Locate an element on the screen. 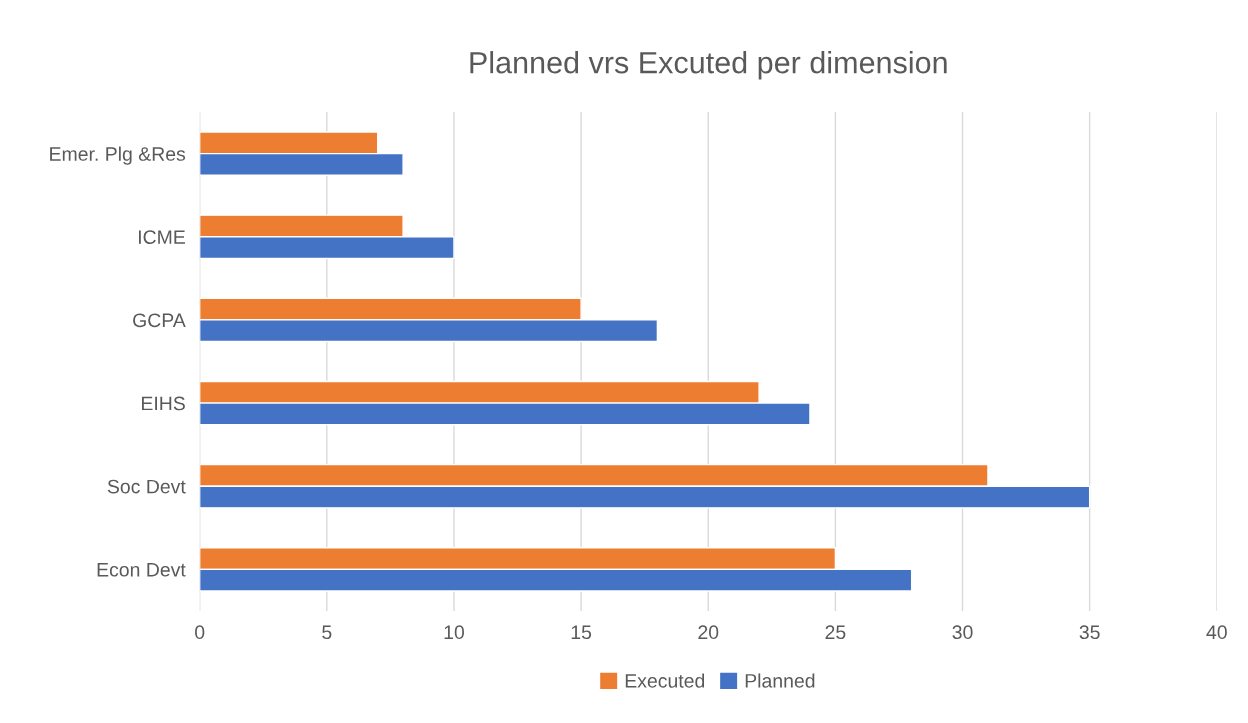  x-tick-label: 40 is located at coordinates (1216, 632).